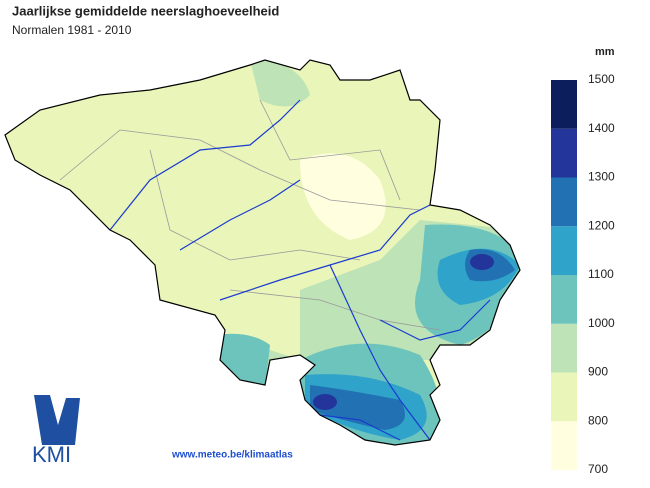 The image size is (650, 488). Describe the element at coordinates (601, 225) in the screenshot. I see `legend-tick-label: 1200` at that location.